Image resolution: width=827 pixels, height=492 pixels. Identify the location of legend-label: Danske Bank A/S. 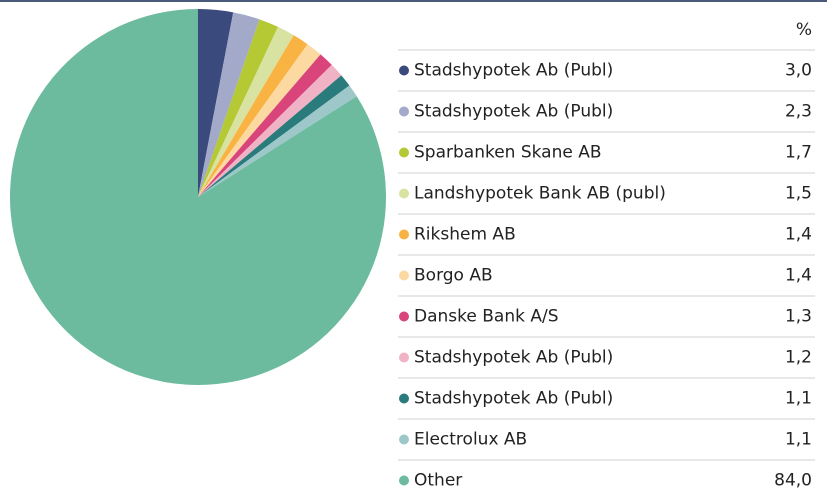
(486, 317).